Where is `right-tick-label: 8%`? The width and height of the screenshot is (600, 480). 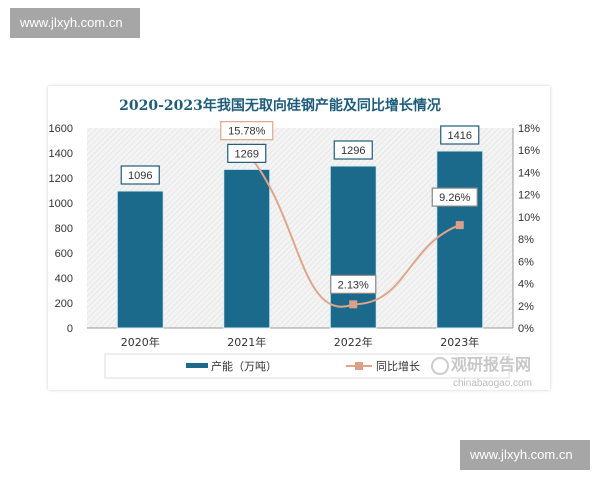
right-tick-label: 8% is located at coordinates (526, 240).